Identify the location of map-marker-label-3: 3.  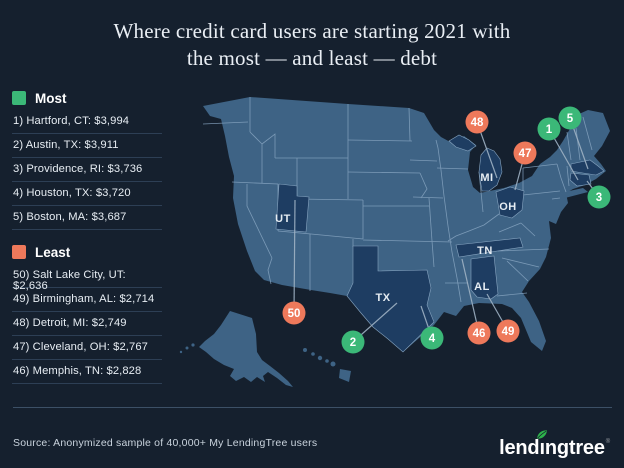
(599, 198).